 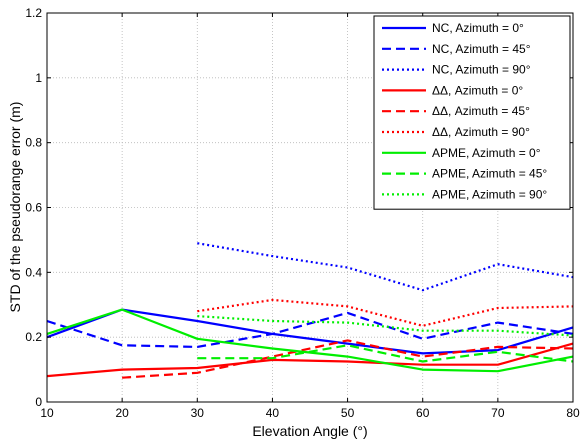 I want to click on x-tick-label: 10, so click(x=47, y=413).